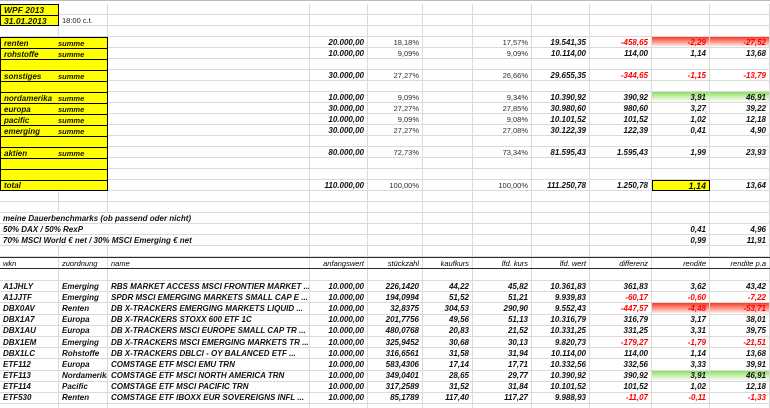 Image resolution: width=770 pixels, height=408 pixels. What do you see at coordinates (54, 130) in the screenshot?
I see `category-label-cell-emerging: emerging summe` at bounding box center [54, 130].